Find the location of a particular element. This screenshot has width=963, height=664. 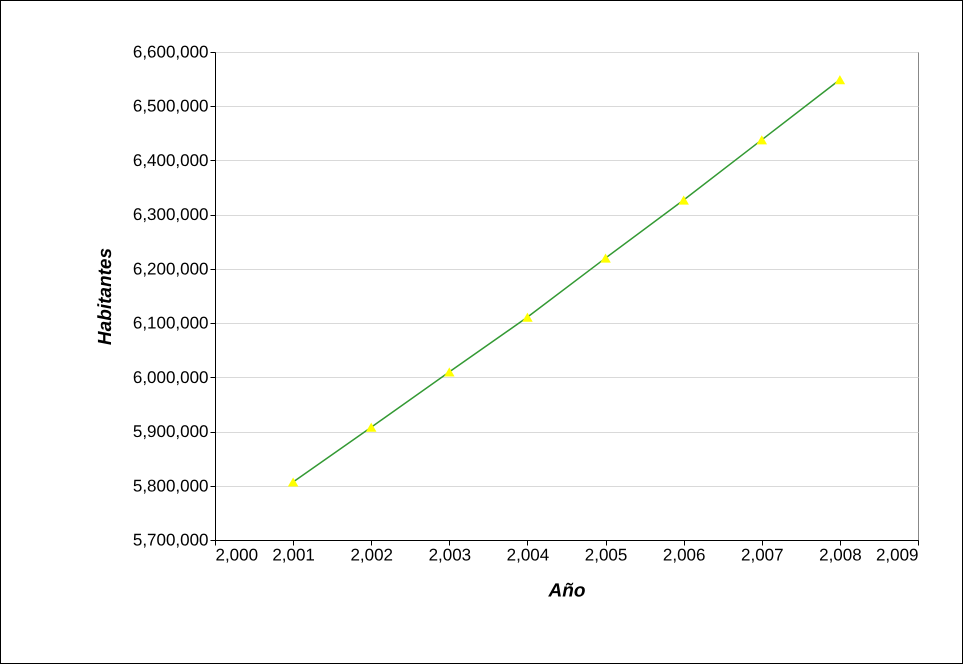

y-tick-label: 5,800,000 is located at coordinates (170, 486).